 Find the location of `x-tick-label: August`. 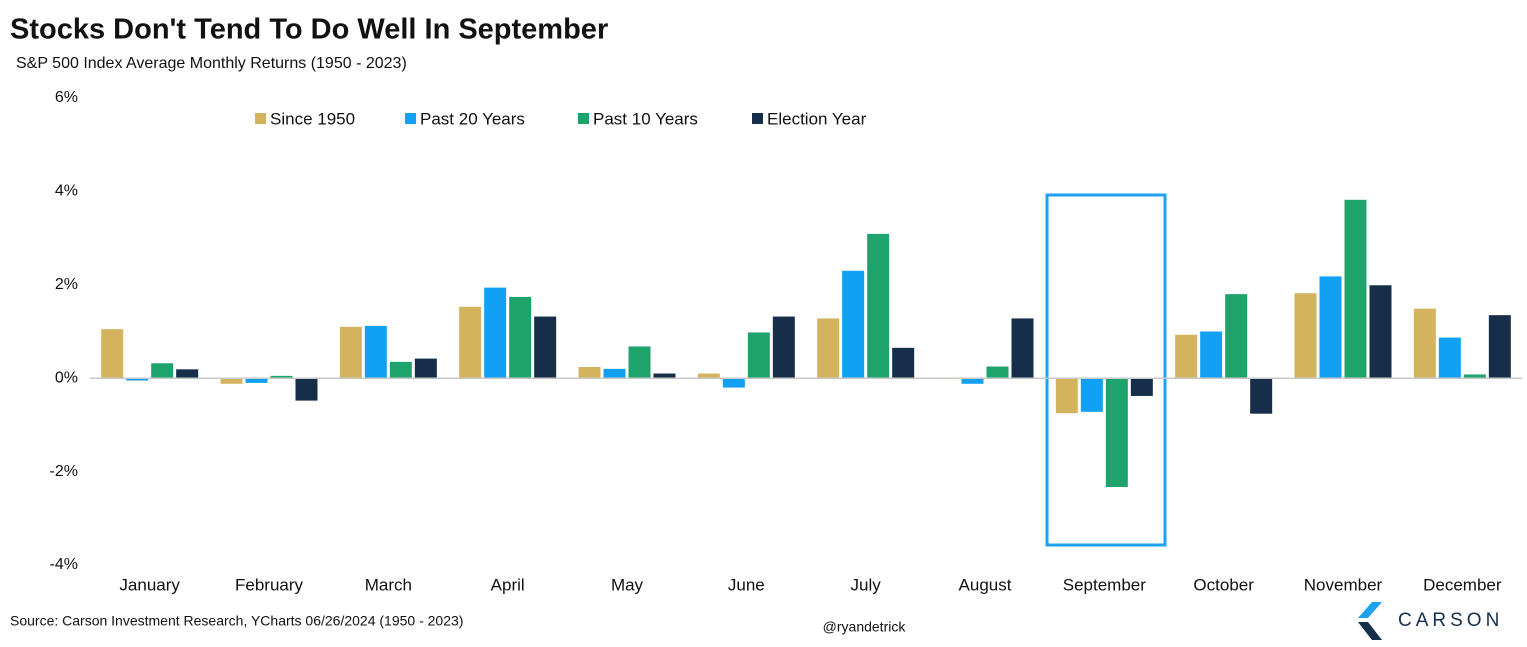

x-tick-label: August is located at coordinates (985, 584).